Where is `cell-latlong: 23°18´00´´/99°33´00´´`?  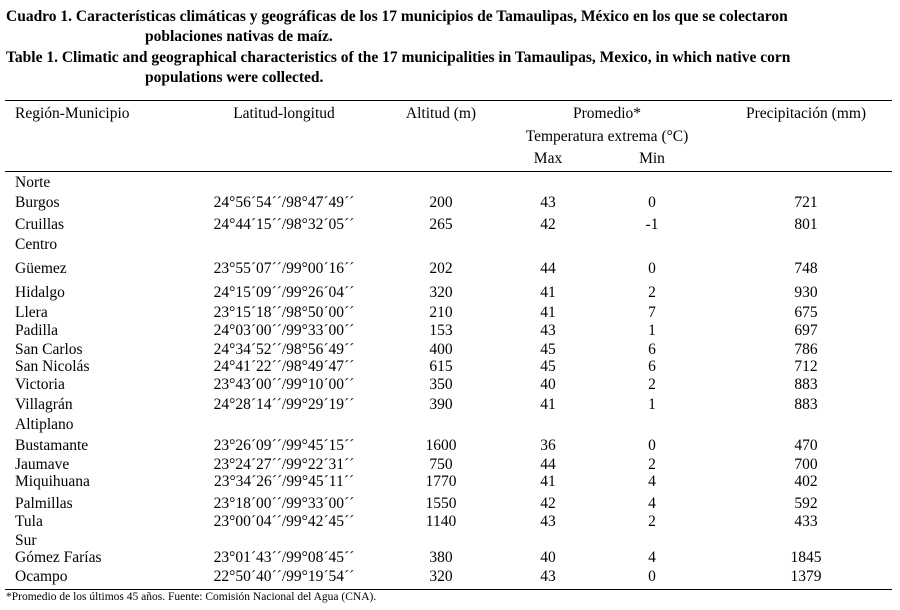
cell-latlong: 23°18´00´´/99°33´00´´ is located at coordinates (284, 503).